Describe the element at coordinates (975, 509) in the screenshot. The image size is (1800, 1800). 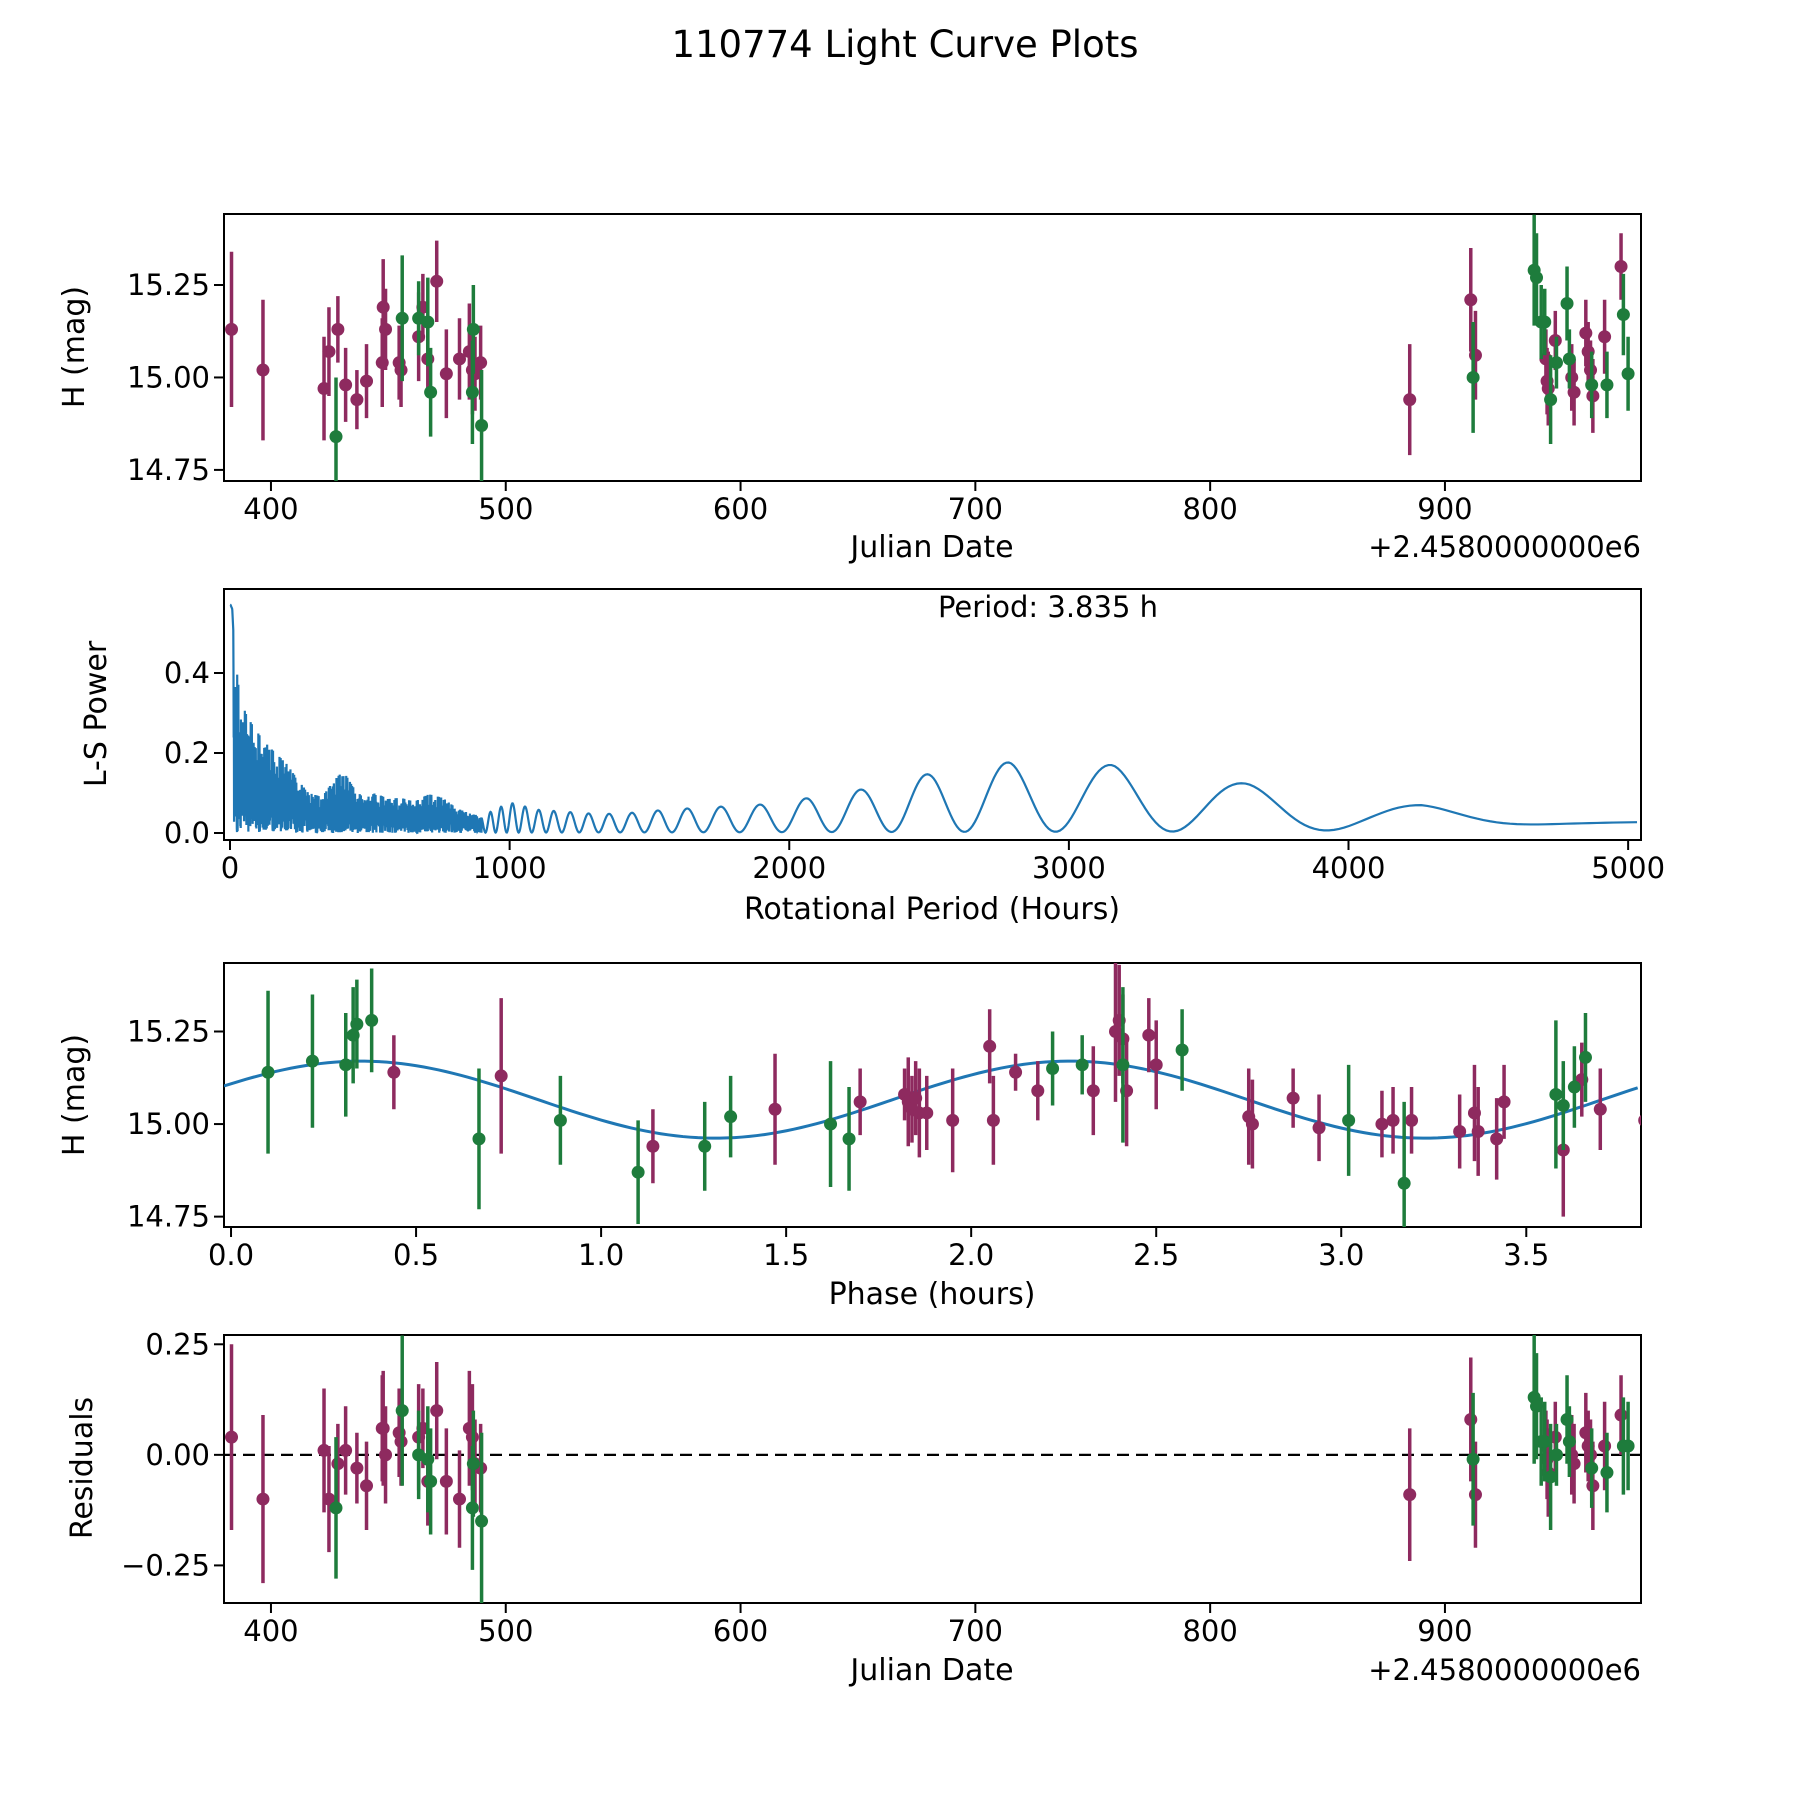
I see `x-tick-label: 700` at that location.